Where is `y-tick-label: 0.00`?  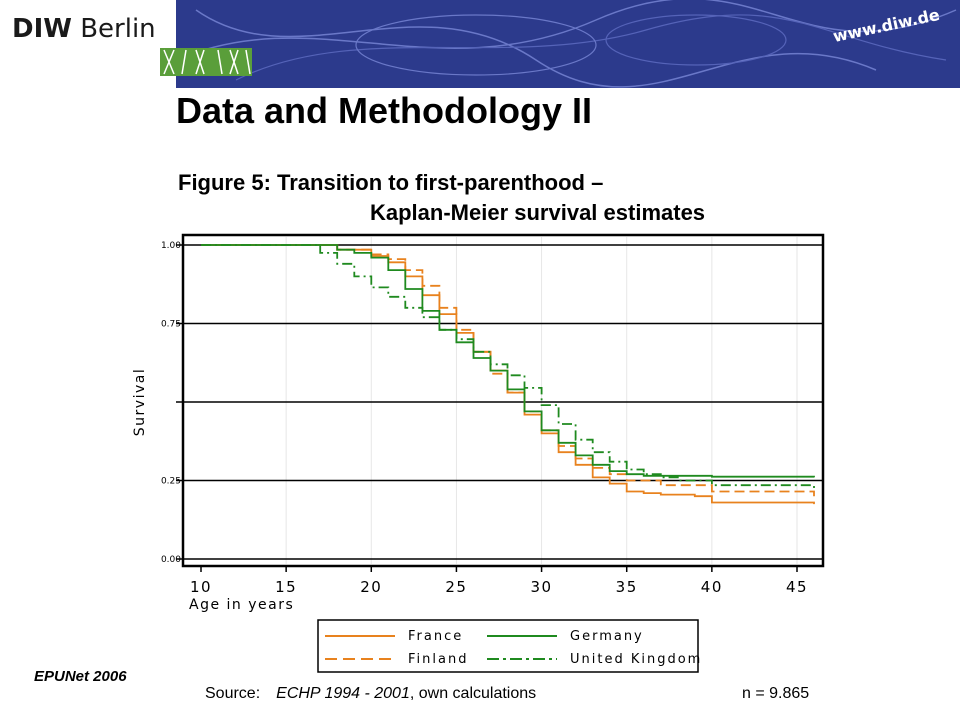
y-tick-label: 0.00 is located at coordinates (171, 560).